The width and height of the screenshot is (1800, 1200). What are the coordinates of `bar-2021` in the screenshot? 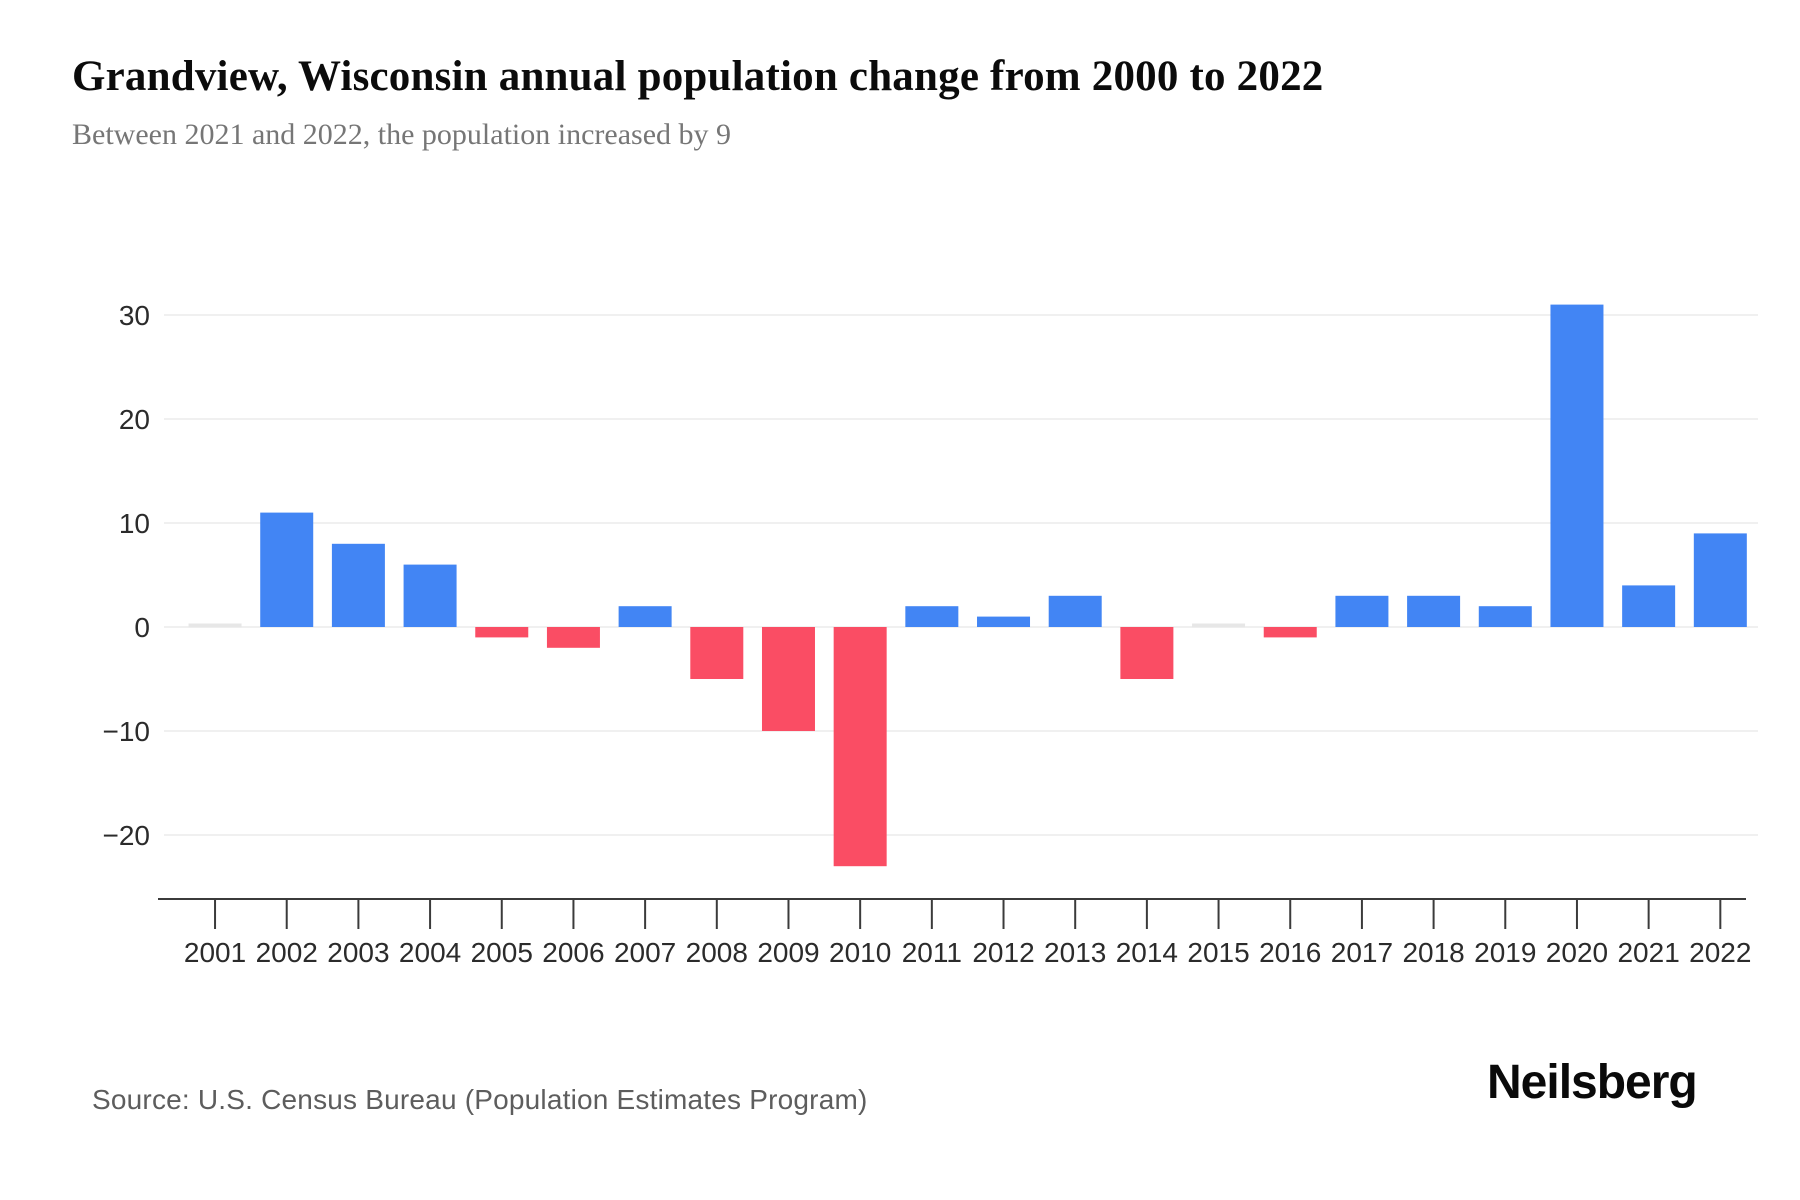 It's located at (1649, 606).